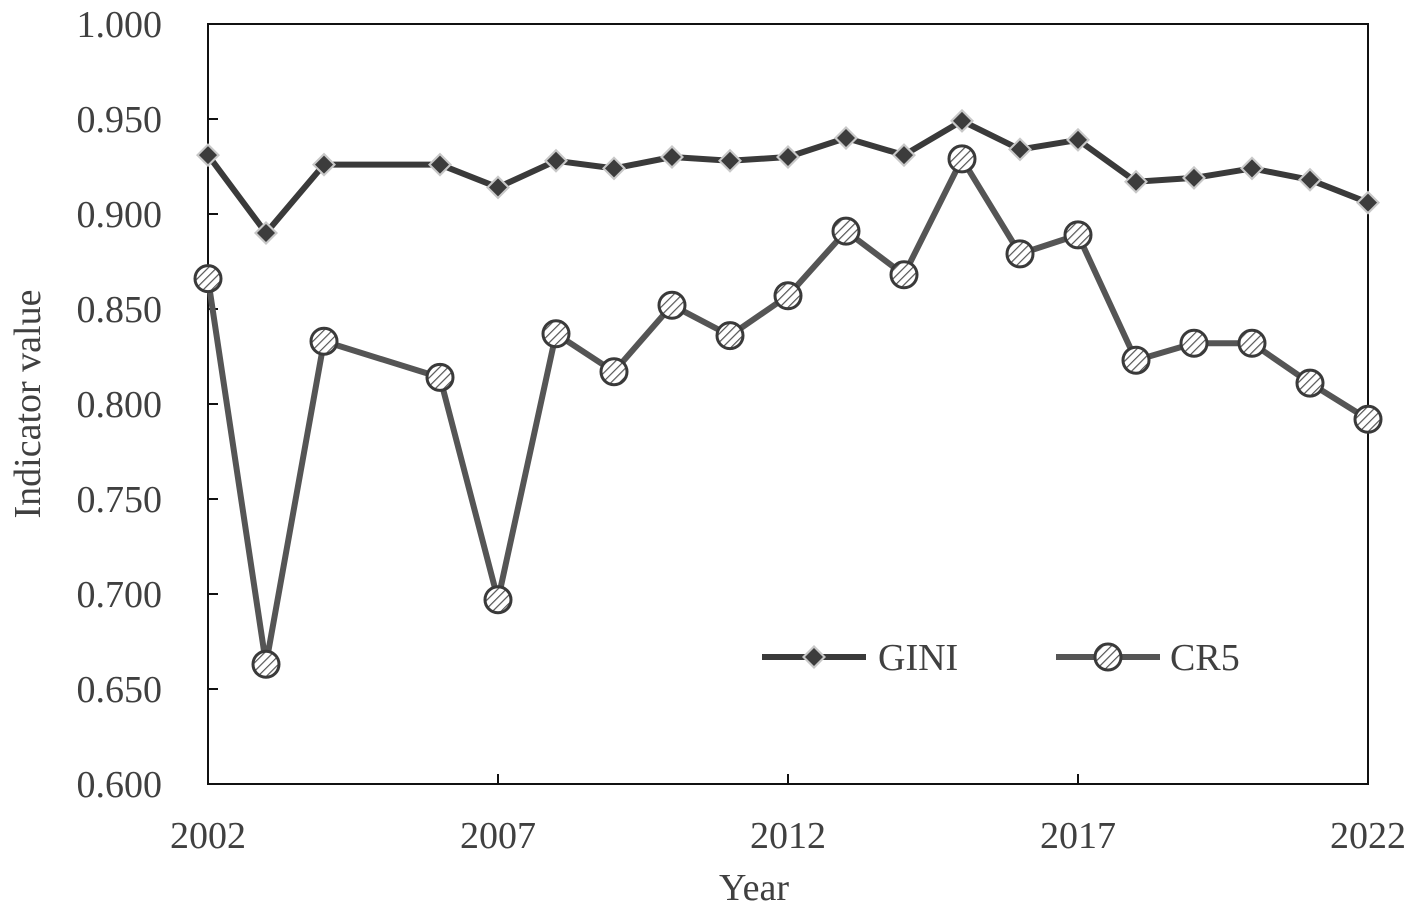 The image size is (1418, 916). I want to click on y-tick-label: 0.850, so click(120, 310).